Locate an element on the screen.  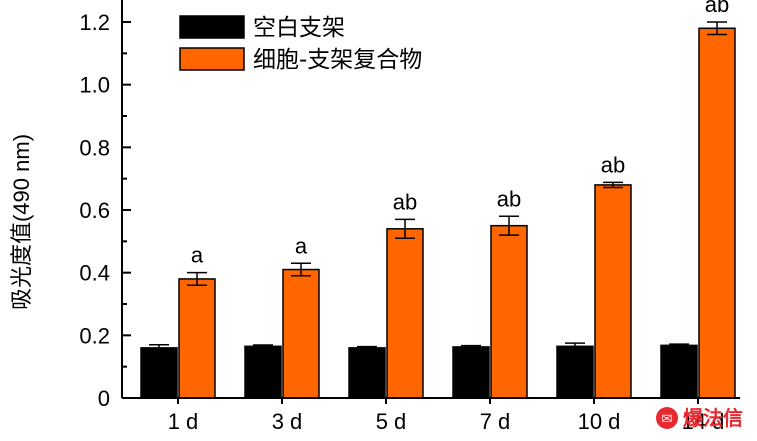
x-tick-label: 7 d is located at coordinates (495, 421).